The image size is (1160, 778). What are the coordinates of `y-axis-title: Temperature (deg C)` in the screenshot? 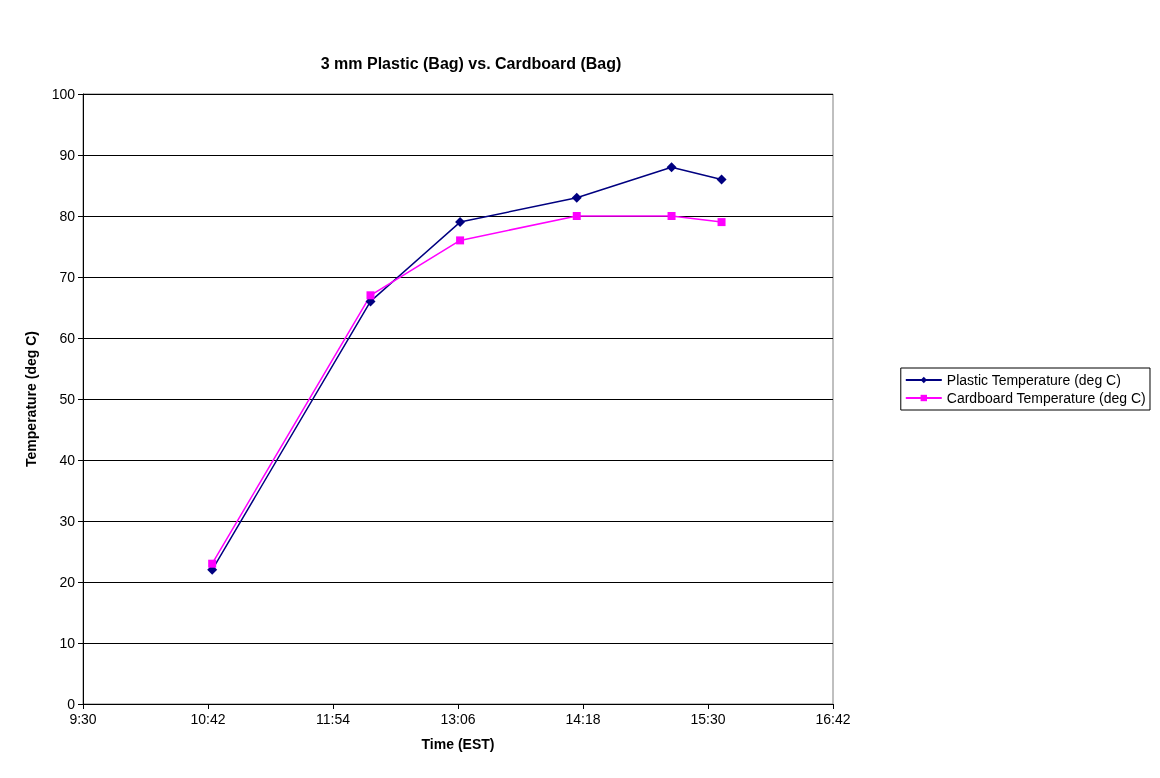 It's located at (31, 399).